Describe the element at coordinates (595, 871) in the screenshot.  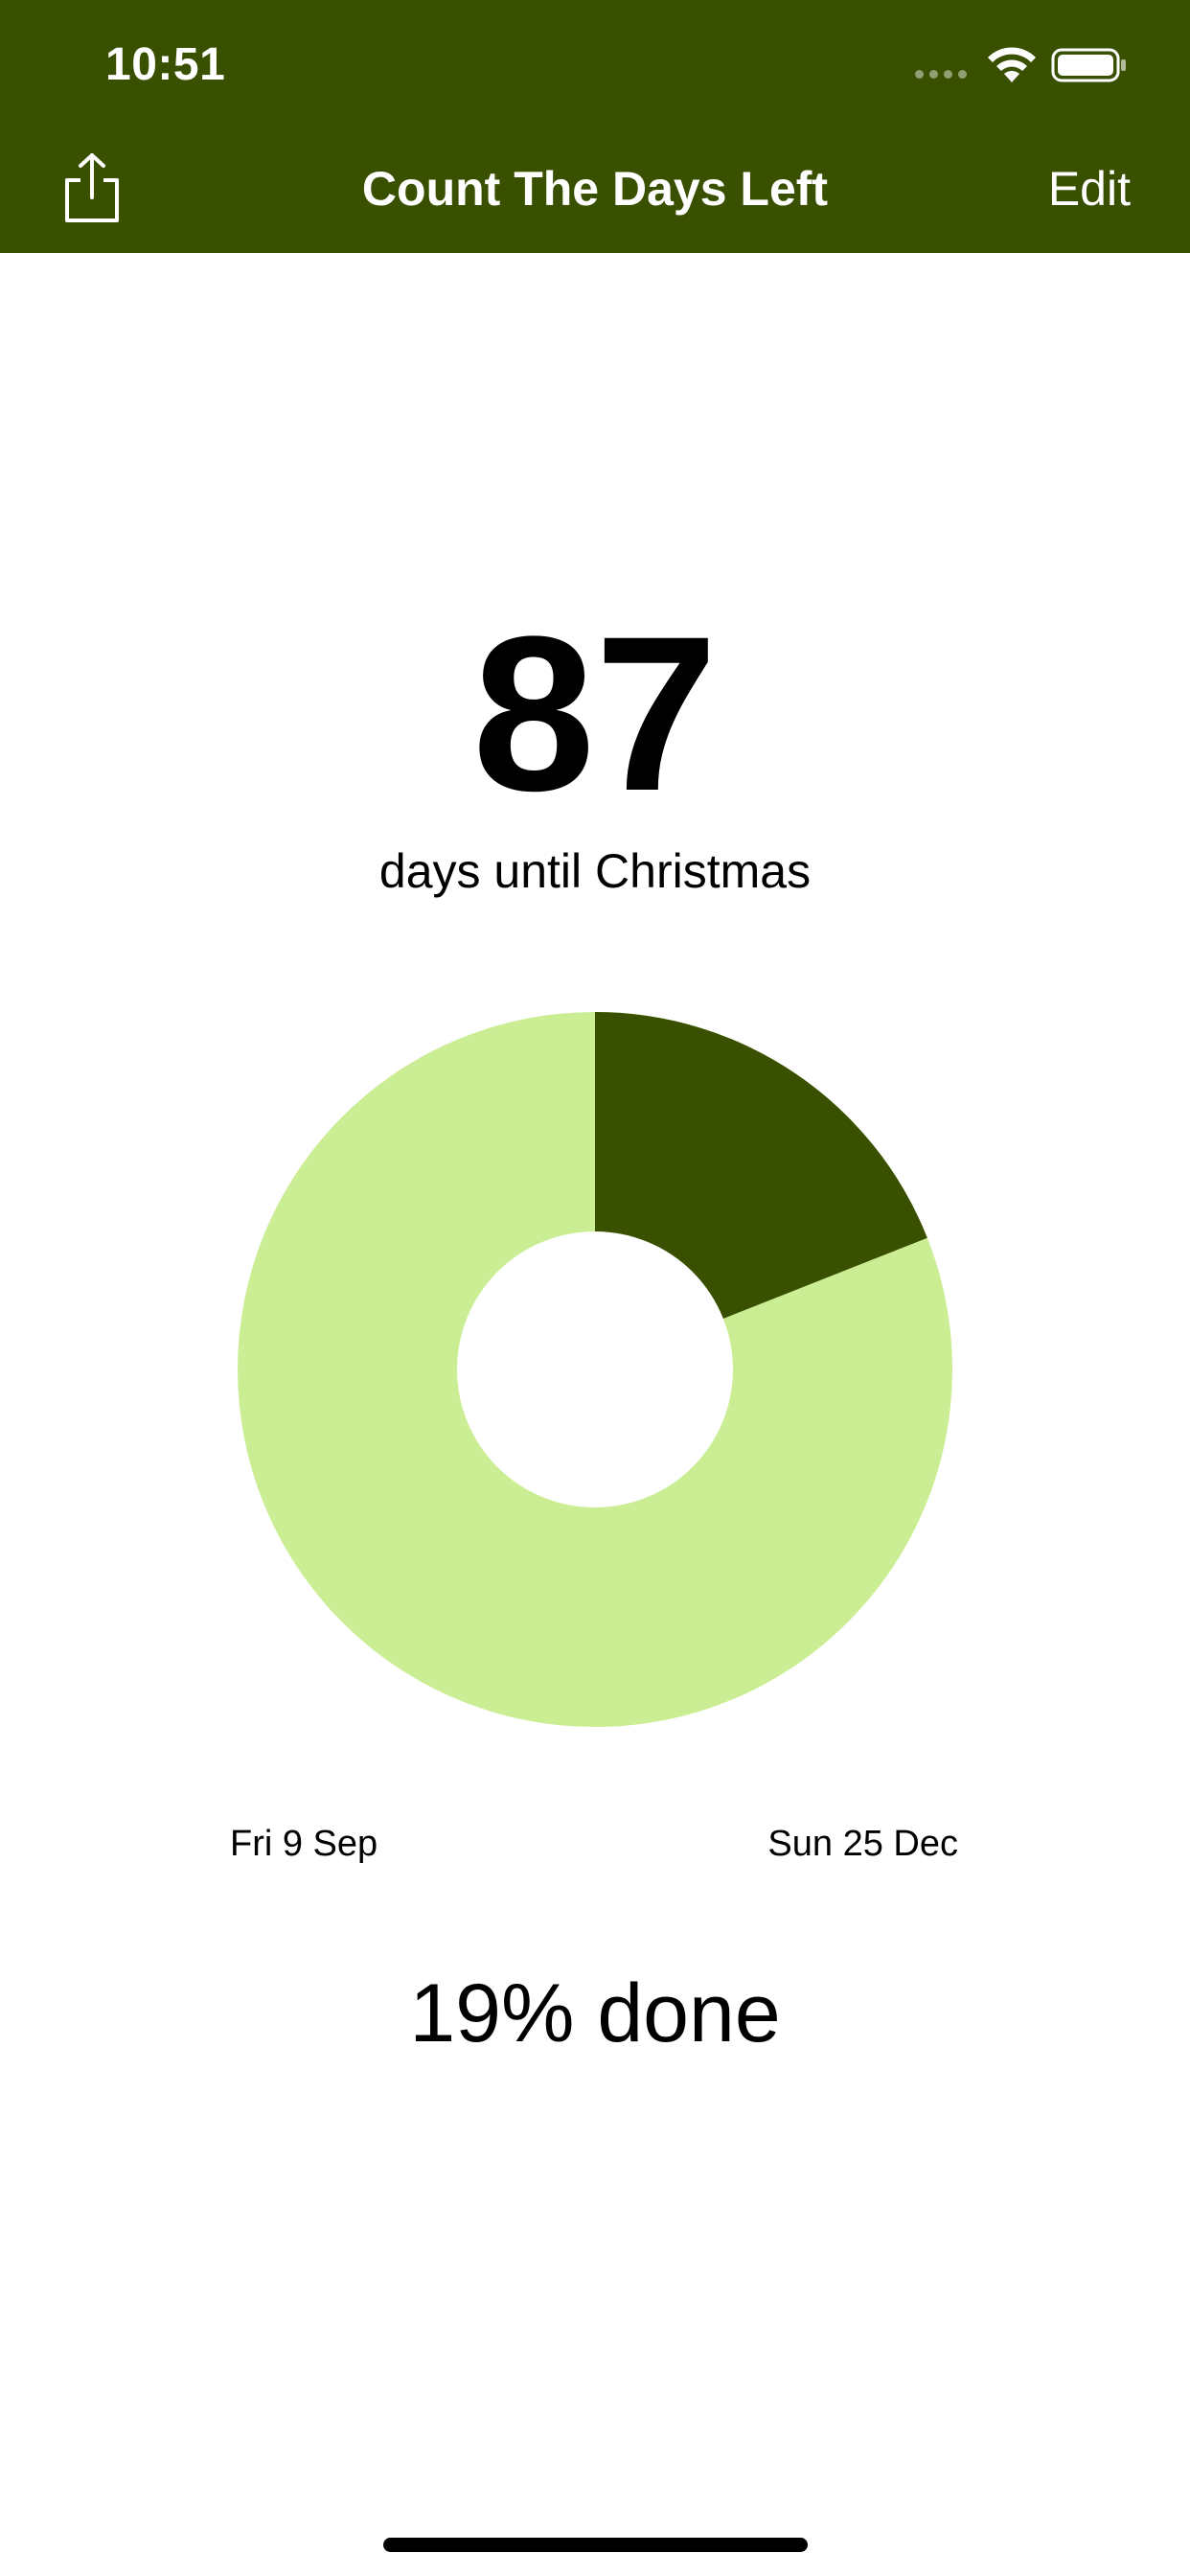
I see `countdown-subtitle: days until Christmas` at that location.